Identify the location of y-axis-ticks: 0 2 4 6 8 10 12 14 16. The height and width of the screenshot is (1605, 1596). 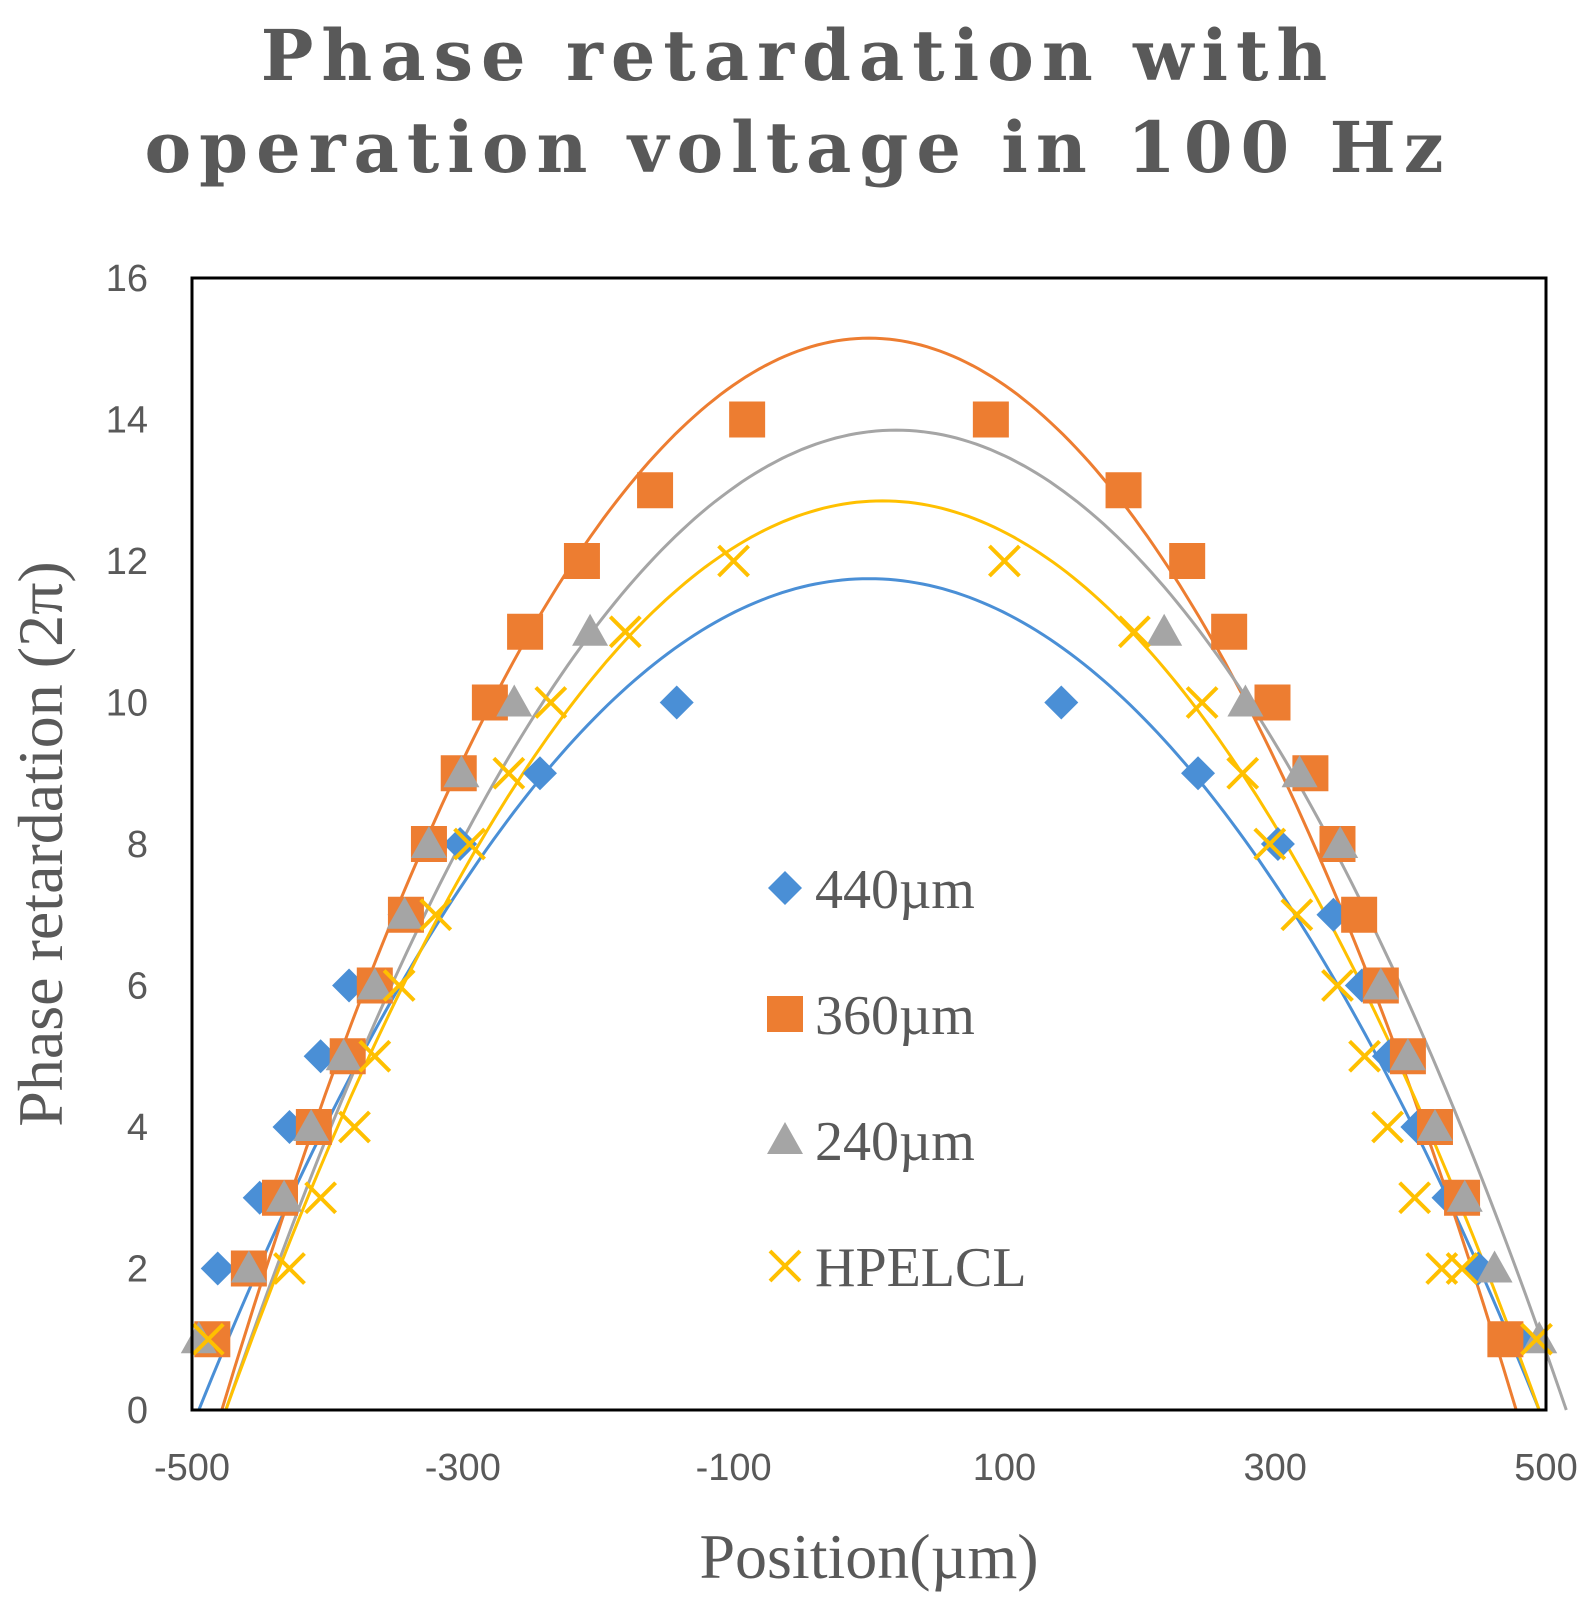
(127, 845).